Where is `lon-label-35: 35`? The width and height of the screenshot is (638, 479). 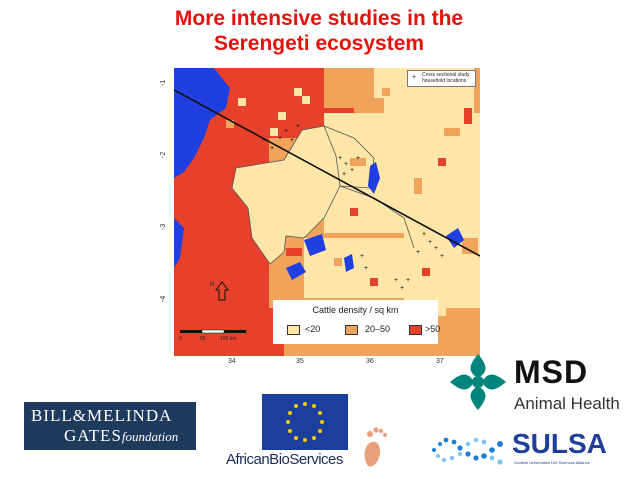
lon-label-35: 35 is located at coordinates (300, 361).